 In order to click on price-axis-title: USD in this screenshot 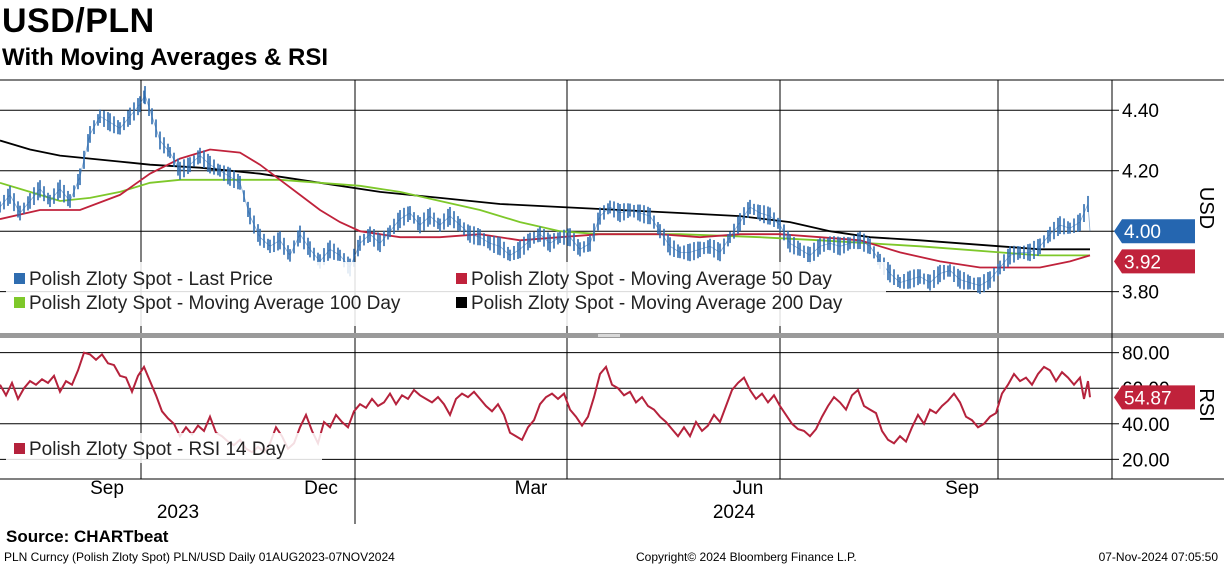, I will do `click(1206, 208)`.